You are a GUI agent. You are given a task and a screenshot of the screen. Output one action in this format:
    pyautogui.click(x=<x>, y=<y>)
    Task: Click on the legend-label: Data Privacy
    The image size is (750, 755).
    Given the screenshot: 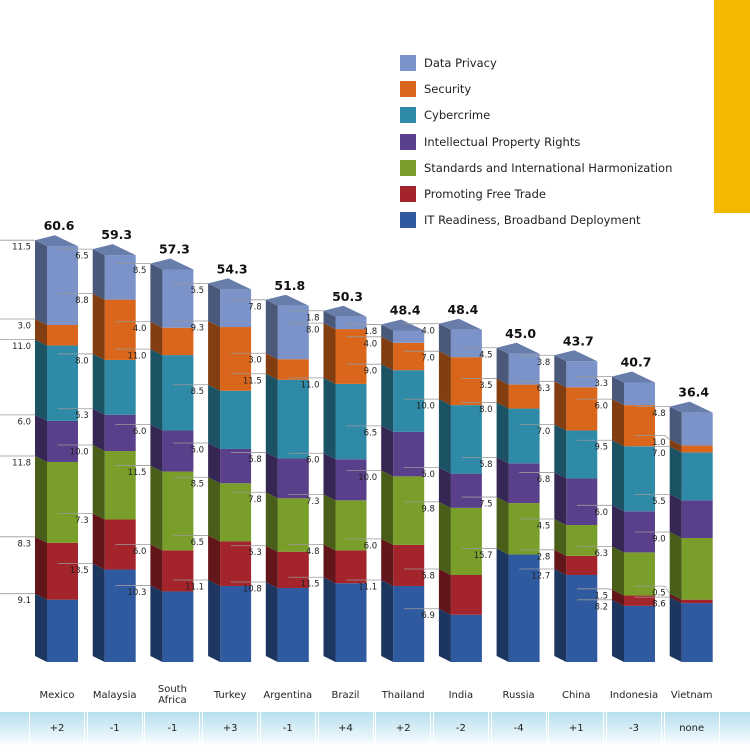 What is the action you would take?
    pyautogui.click(x=460, y=63)
    